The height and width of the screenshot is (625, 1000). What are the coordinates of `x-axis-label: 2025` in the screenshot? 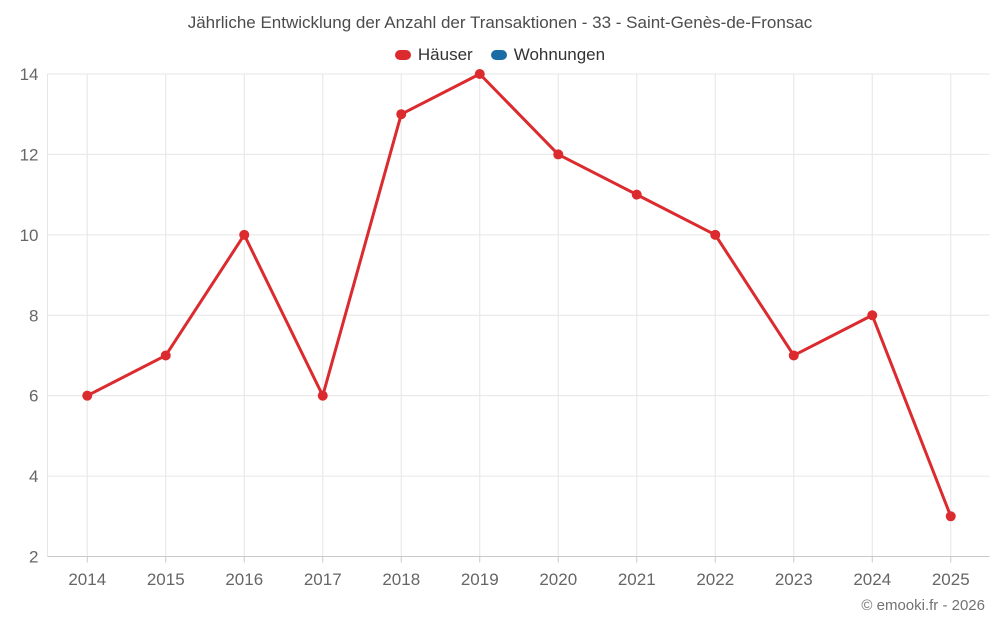 It's located at (951, 579).